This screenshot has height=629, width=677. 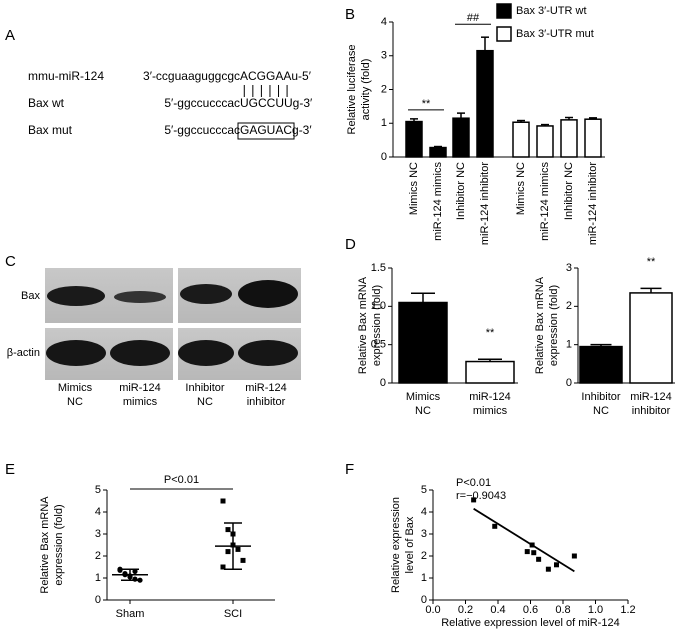 What do you see at coordinates (555, 34) in the screenshot?
I see `legend-label: Bax 3′-UTR mut` at bounding box center [555, 34].